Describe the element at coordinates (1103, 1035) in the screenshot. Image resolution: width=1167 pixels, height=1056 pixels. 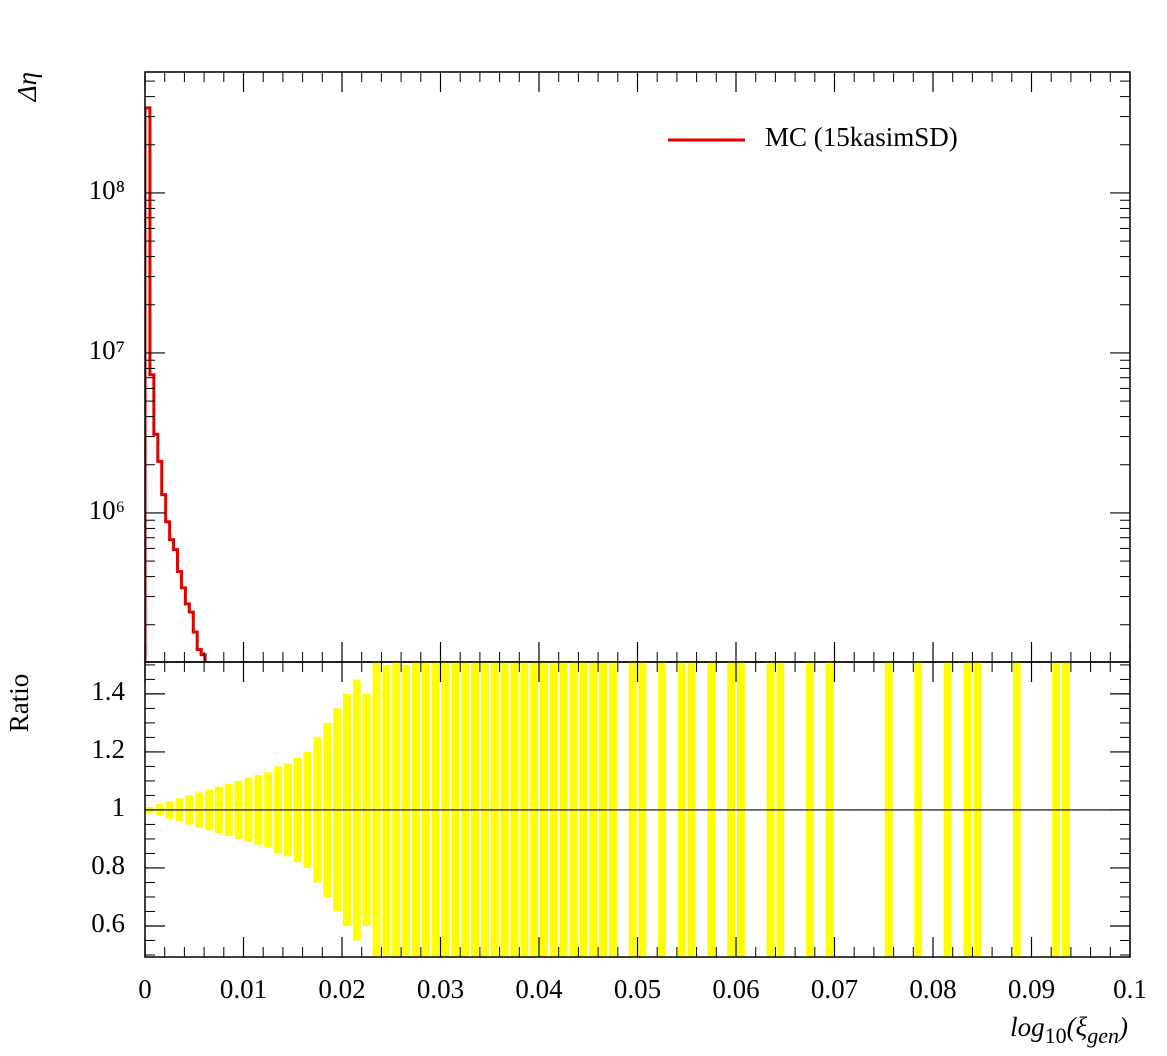
I see `x-axis-title-part: gen` at that location.